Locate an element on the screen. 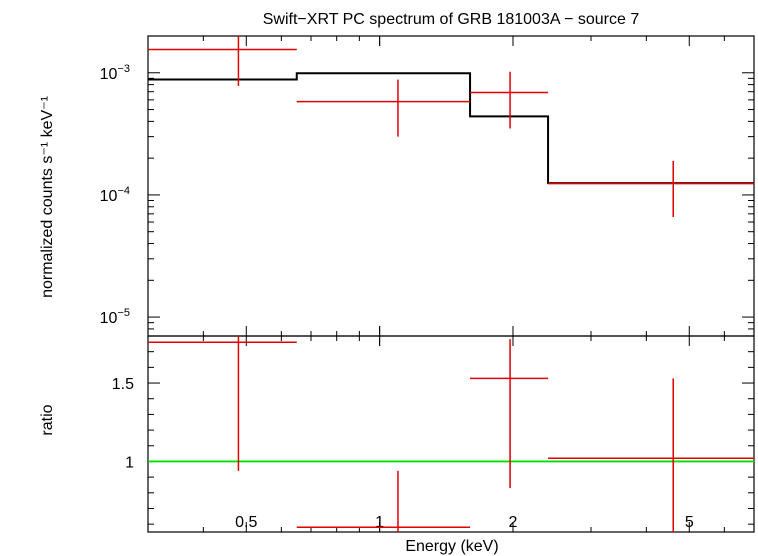 This screenshot has width=758, height=556. x-tick-label: 2 is located at coordinates (513, 522).